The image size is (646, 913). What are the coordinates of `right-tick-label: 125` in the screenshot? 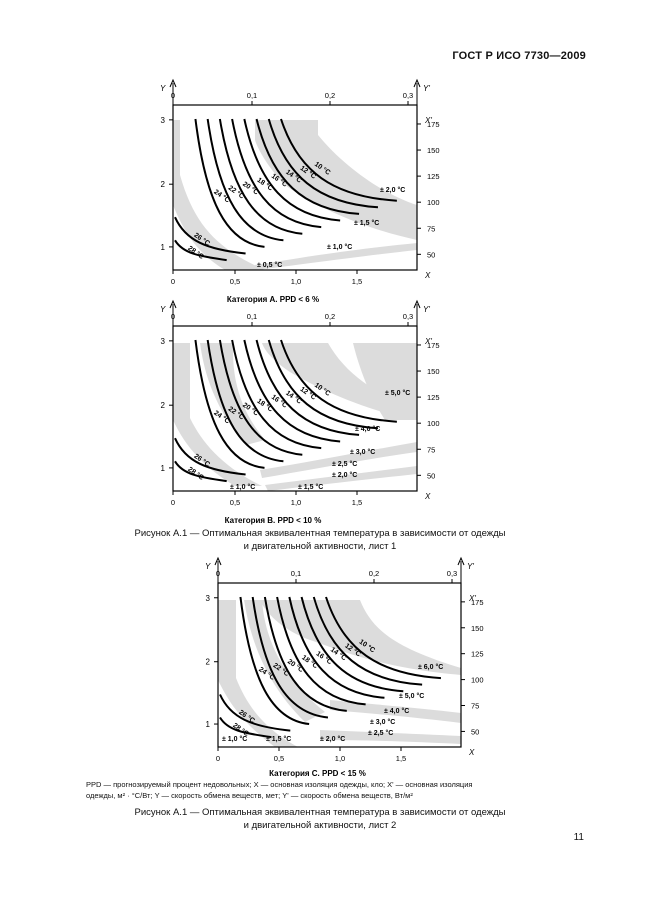 It's located at (477, 654).